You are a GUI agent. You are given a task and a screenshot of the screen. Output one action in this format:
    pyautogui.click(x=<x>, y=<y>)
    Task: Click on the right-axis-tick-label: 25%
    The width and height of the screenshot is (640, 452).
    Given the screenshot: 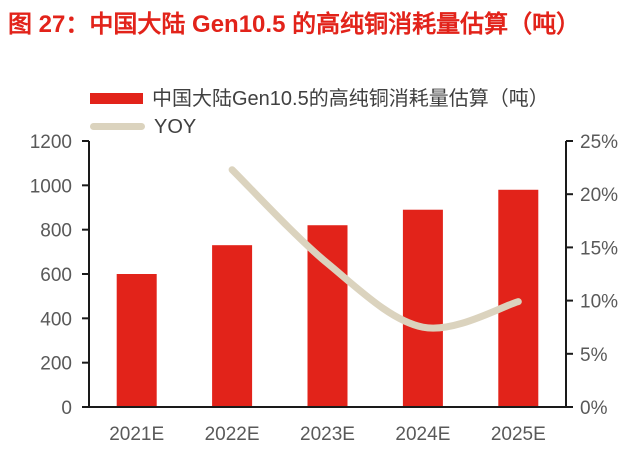 What is the action you would take?
    pyautogui.click(x=599, y=142)
    